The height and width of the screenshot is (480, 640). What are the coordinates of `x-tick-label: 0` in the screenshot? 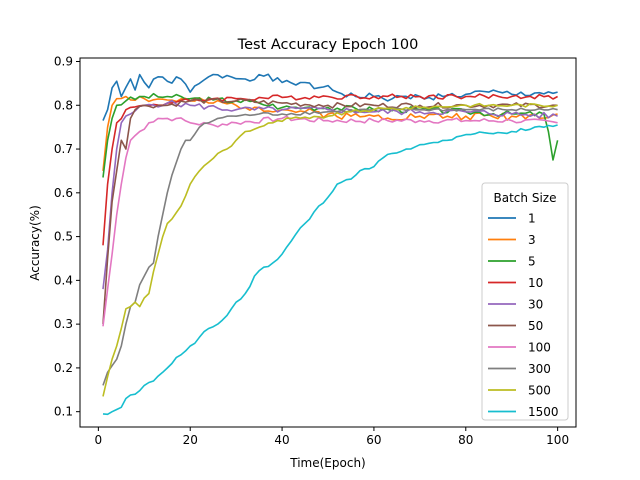 It's located at (99, 440).